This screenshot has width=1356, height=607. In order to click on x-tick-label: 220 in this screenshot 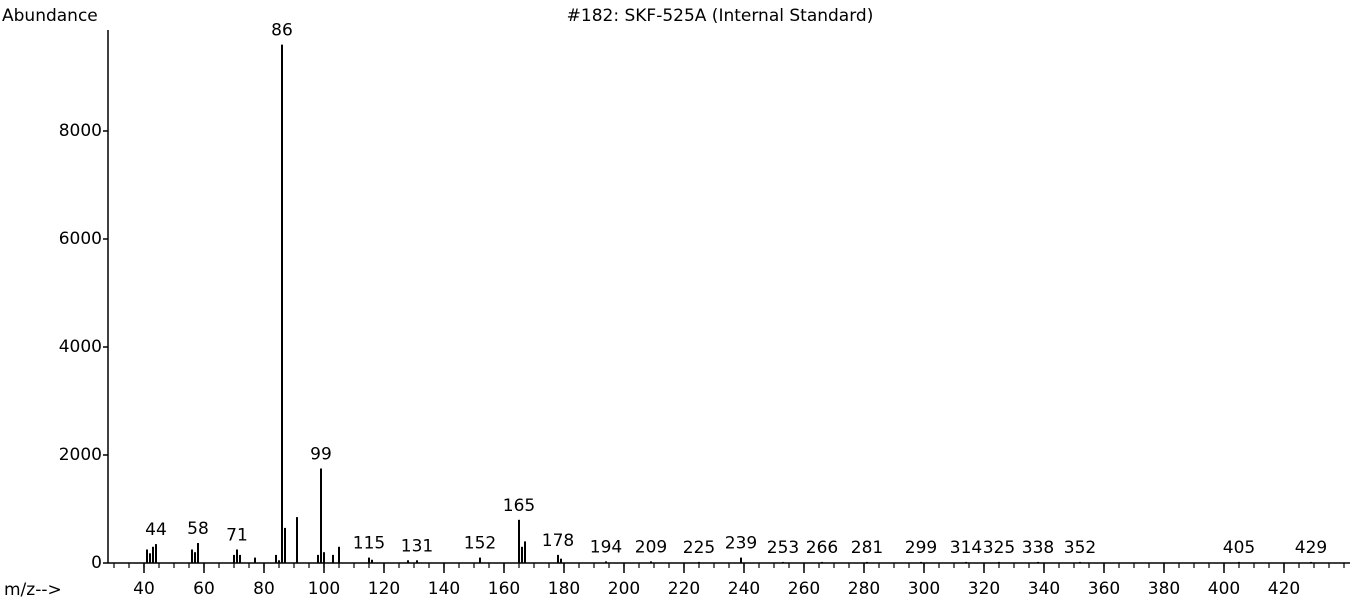, I will do `click(684, 589)`.